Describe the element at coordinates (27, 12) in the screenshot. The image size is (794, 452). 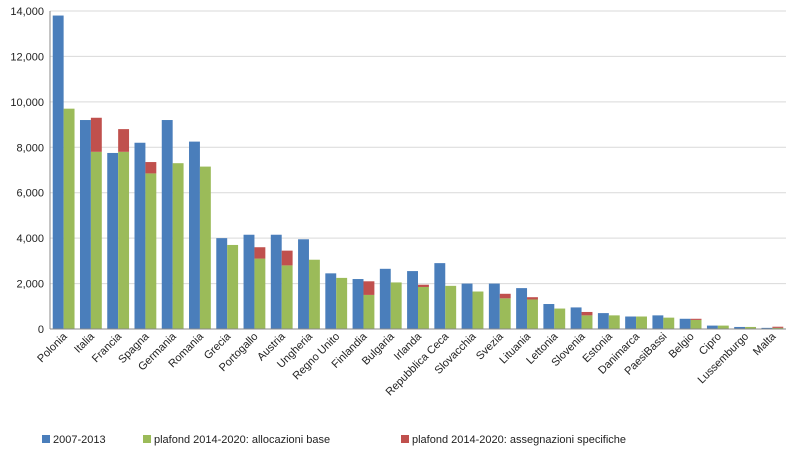
I see `y-tick-label: 14,000` at that location.